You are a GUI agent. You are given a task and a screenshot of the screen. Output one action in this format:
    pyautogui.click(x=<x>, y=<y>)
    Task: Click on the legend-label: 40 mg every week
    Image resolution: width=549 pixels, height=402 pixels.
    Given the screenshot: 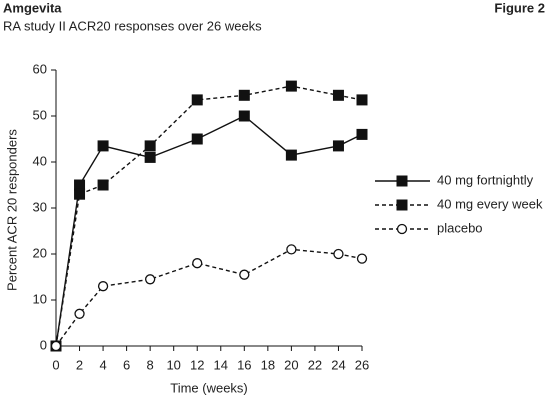 What is the action you would take?
    pyautogui.click(x=490, y=203)
    